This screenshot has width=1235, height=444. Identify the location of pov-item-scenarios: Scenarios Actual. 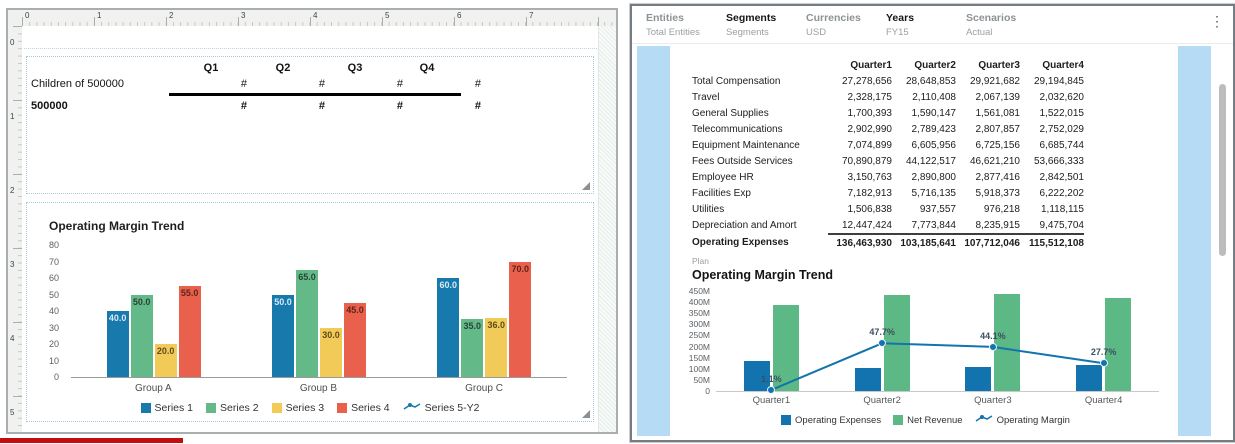
(991, 25).